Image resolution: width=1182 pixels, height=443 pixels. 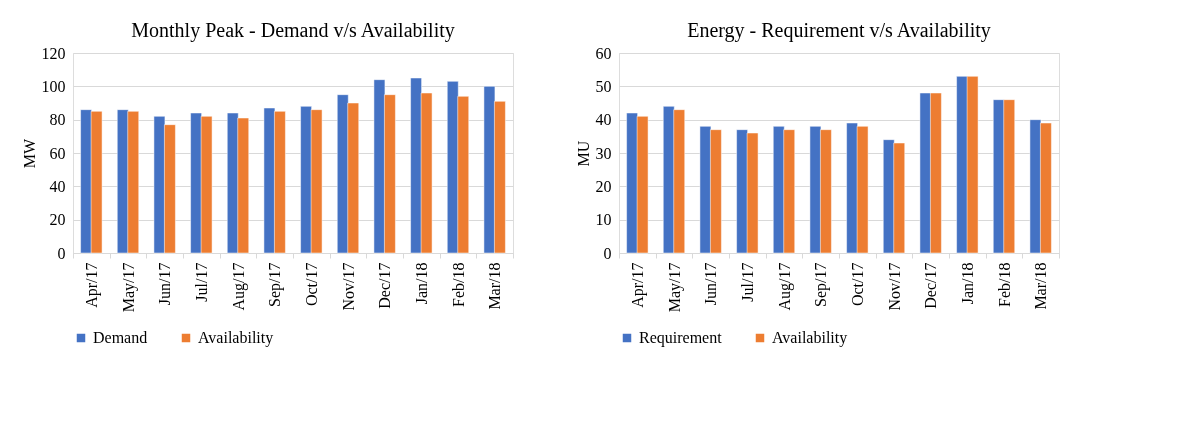 I want to click on chart-title: Monthly Peak - Demand v/s Availability, so click(x=293, y=30).